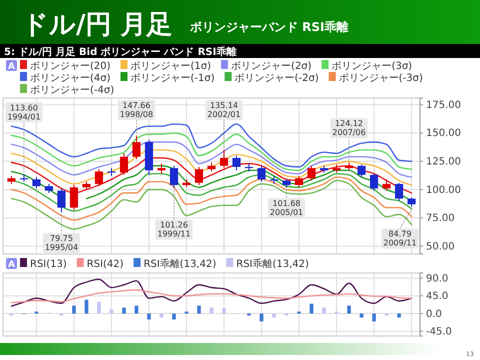  I want to click on chart-subtitle: ボリンジャーバンド RSI乖離, so click(269, 27).